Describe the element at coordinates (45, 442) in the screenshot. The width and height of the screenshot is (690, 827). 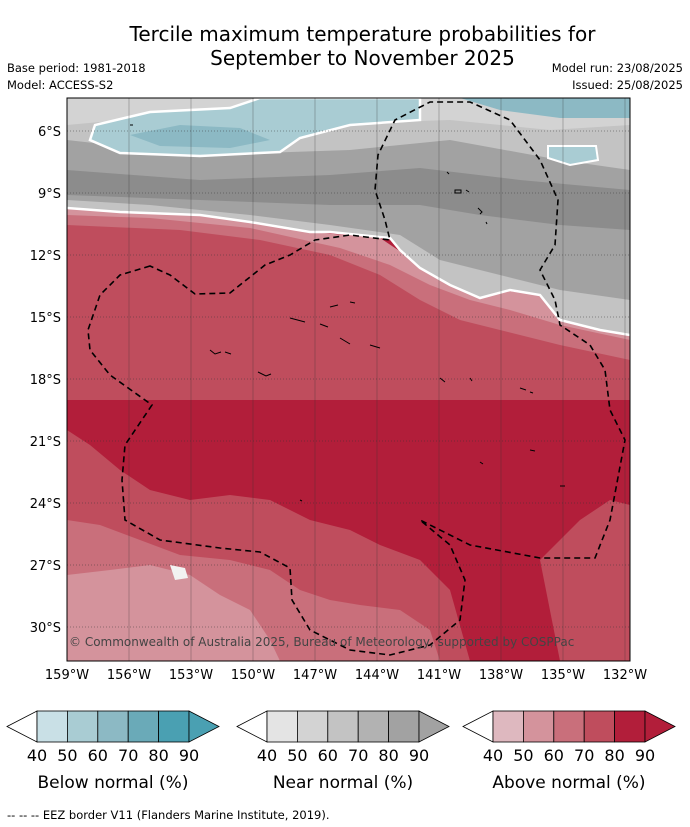
I see `lat-label: 21°S` at that location.